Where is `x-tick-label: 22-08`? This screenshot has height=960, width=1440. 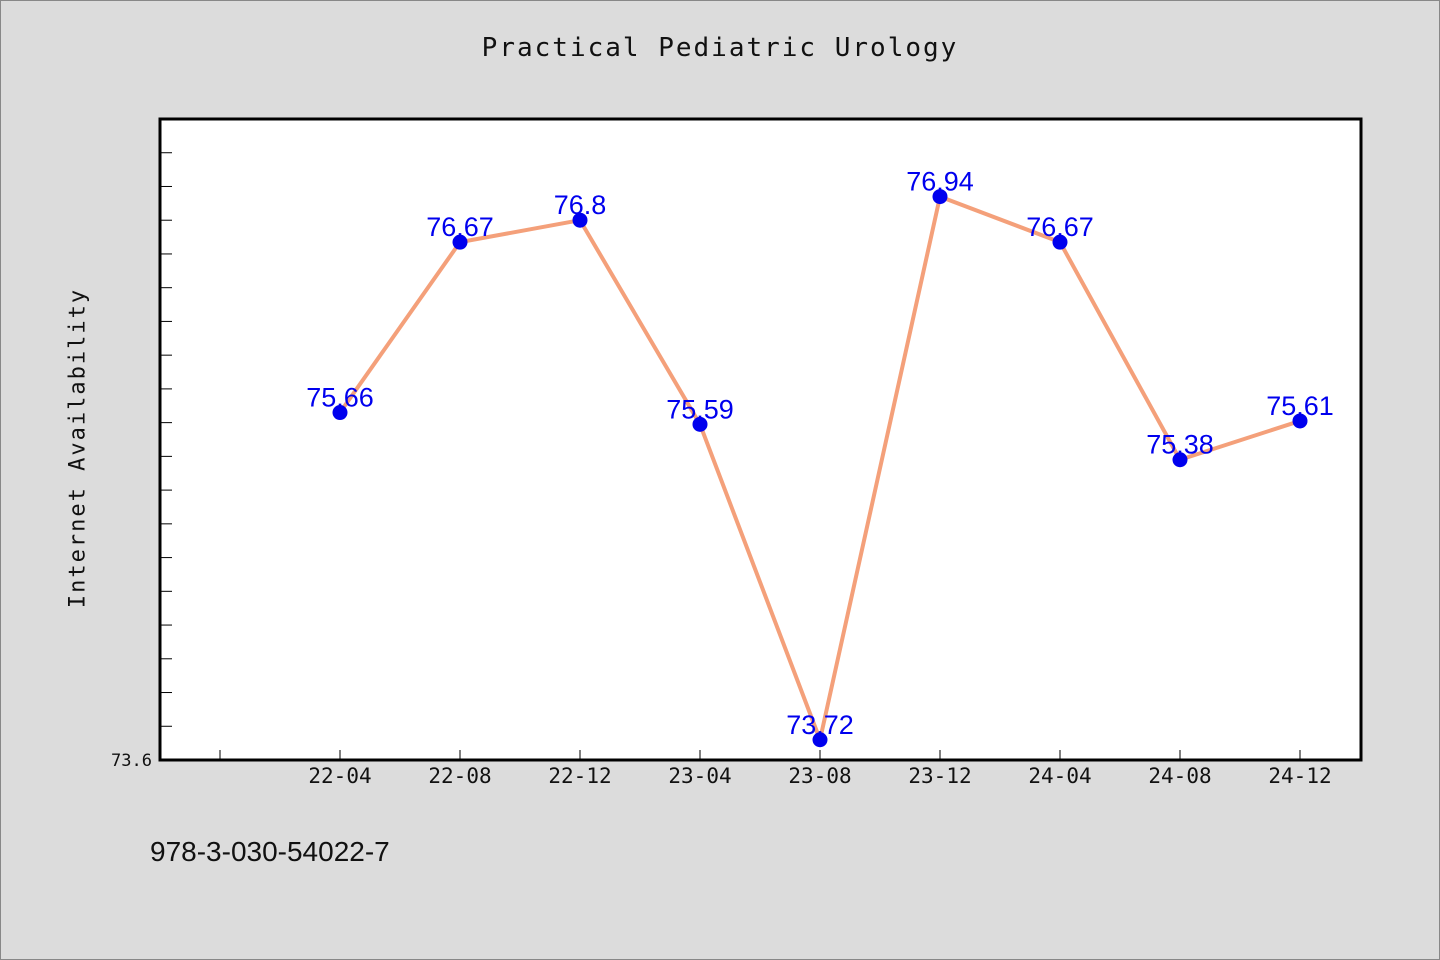 x-tick-label: 22-08 is located at coordinates (459, 776).